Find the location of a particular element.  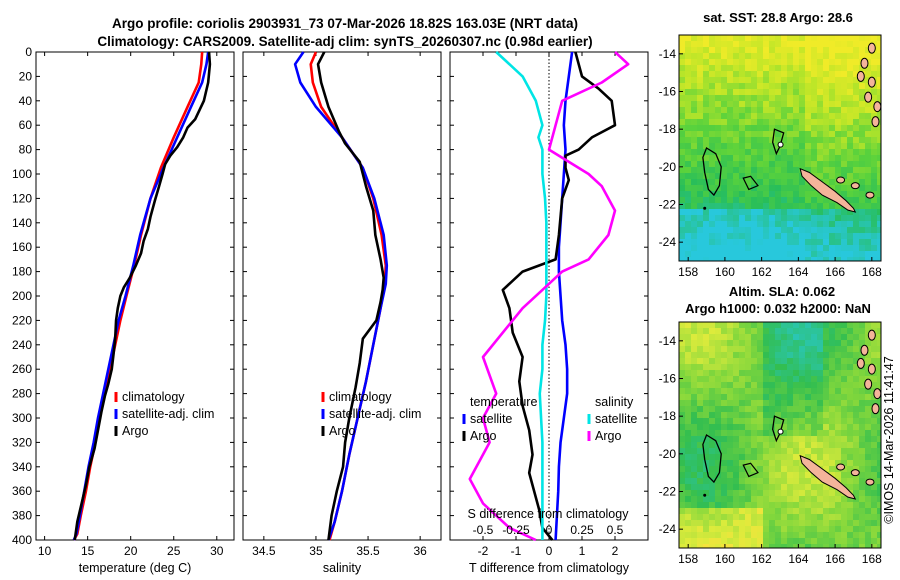

y-tick-label: 120 is located at coordinates (22, 198).